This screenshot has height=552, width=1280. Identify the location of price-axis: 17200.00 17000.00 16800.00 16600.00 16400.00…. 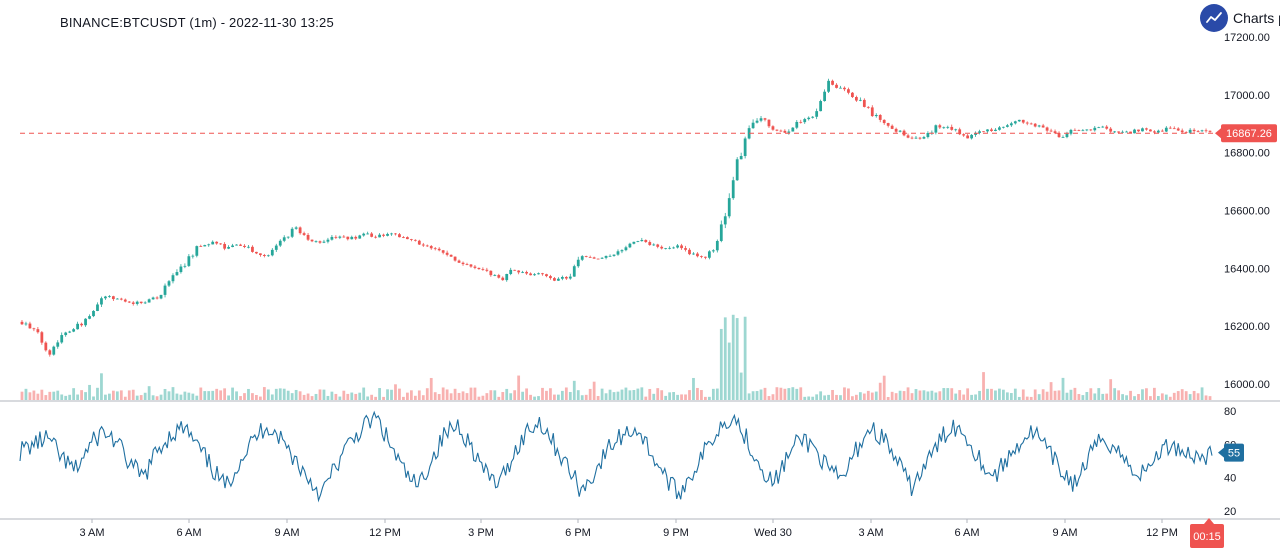
(1247, 211).